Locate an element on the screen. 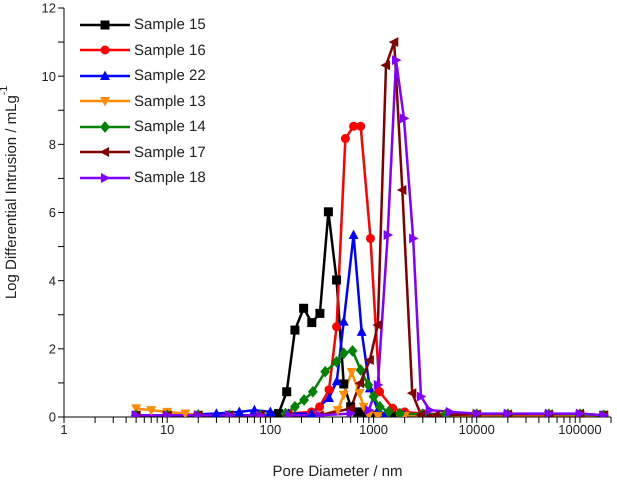 This screenshot has height=484, width=617. x-tick-label: 10000 is located at coordinates (476, 430).